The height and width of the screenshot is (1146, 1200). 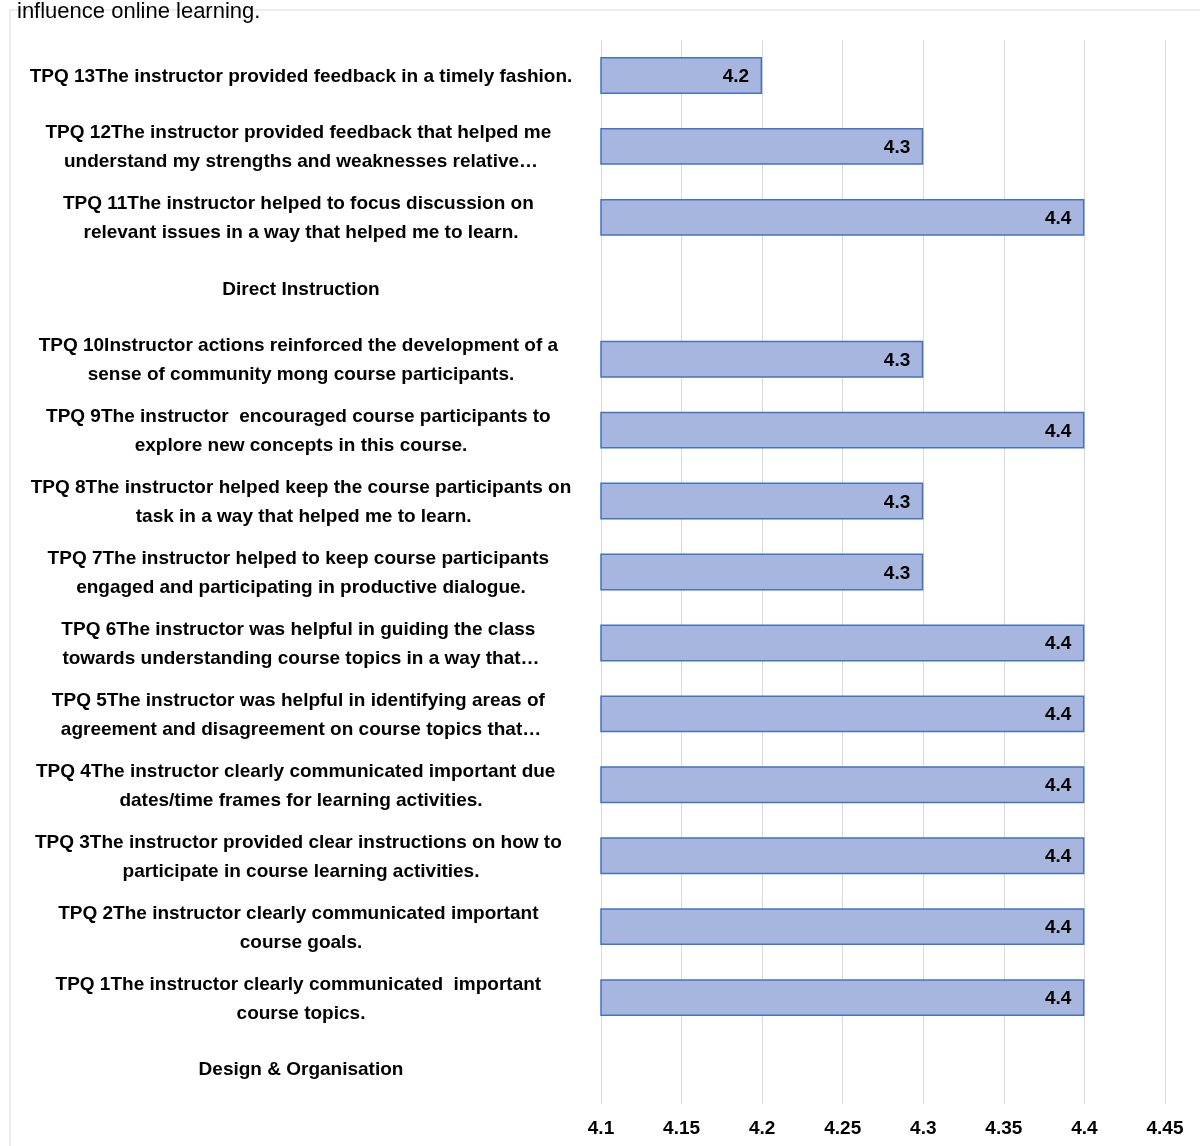 I want to click on y-tick-label: TPQ 9The instructor encouraged course participants to explore new concepts in this course., so click(x=301, y=430).